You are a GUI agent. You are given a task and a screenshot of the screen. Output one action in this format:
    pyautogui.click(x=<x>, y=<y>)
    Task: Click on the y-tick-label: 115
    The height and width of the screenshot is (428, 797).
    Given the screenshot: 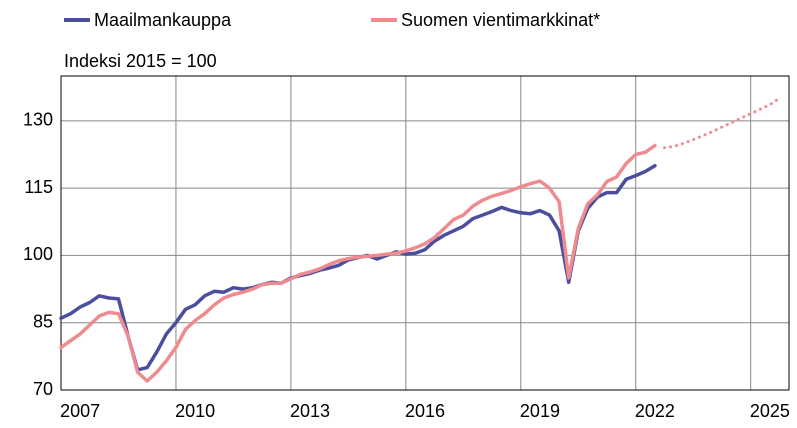 What is the action you would take?
    pyautogui.click(x=38, y=187)
    